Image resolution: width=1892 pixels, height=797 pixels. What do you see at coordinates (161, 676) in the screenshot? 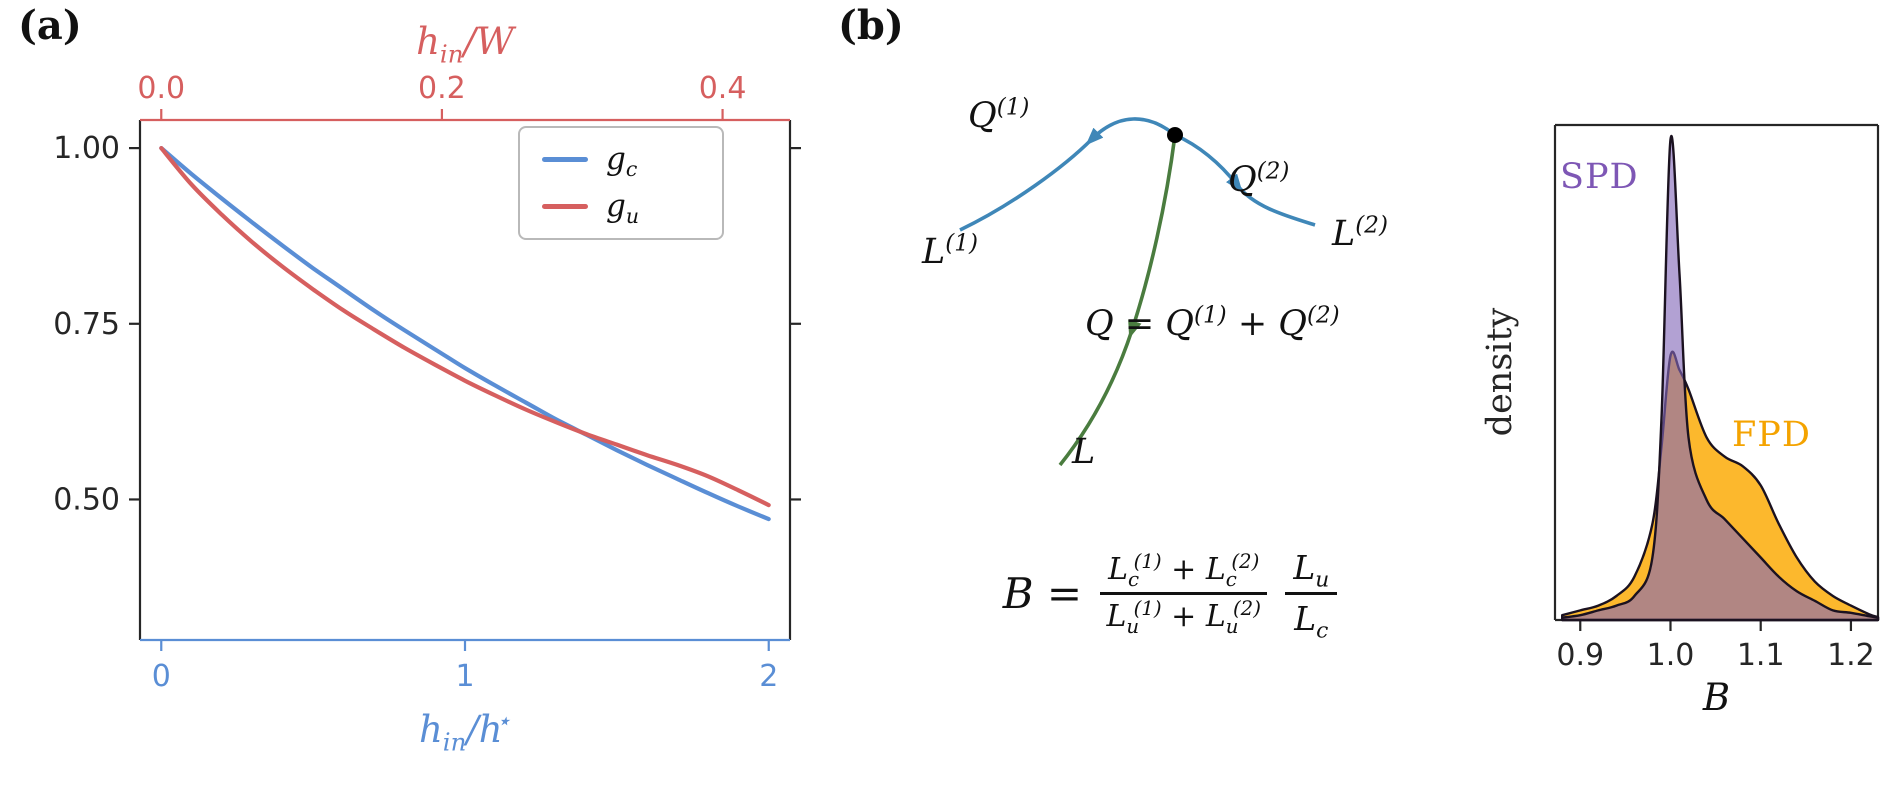
I see `bottom-tick-label: 0` at bounding box center [161, 676].